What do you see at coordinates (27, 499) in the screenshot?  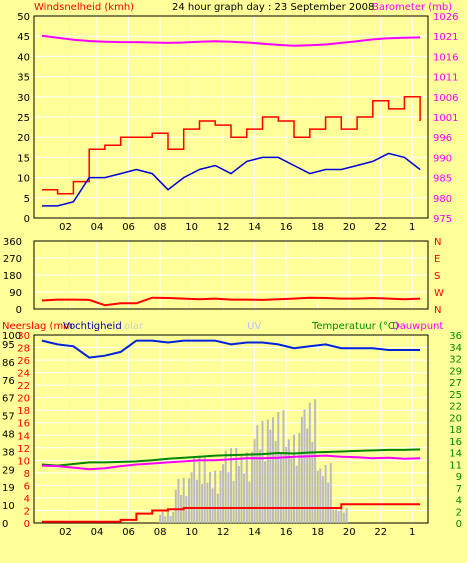 I see `rain-y-tick: 4` at bounding box center [27, 499].